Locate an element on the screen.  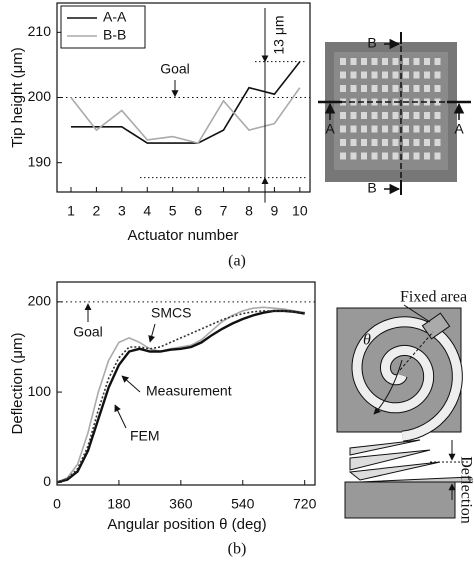
x-tick-label: 1 is located at coordinates (71, 211).